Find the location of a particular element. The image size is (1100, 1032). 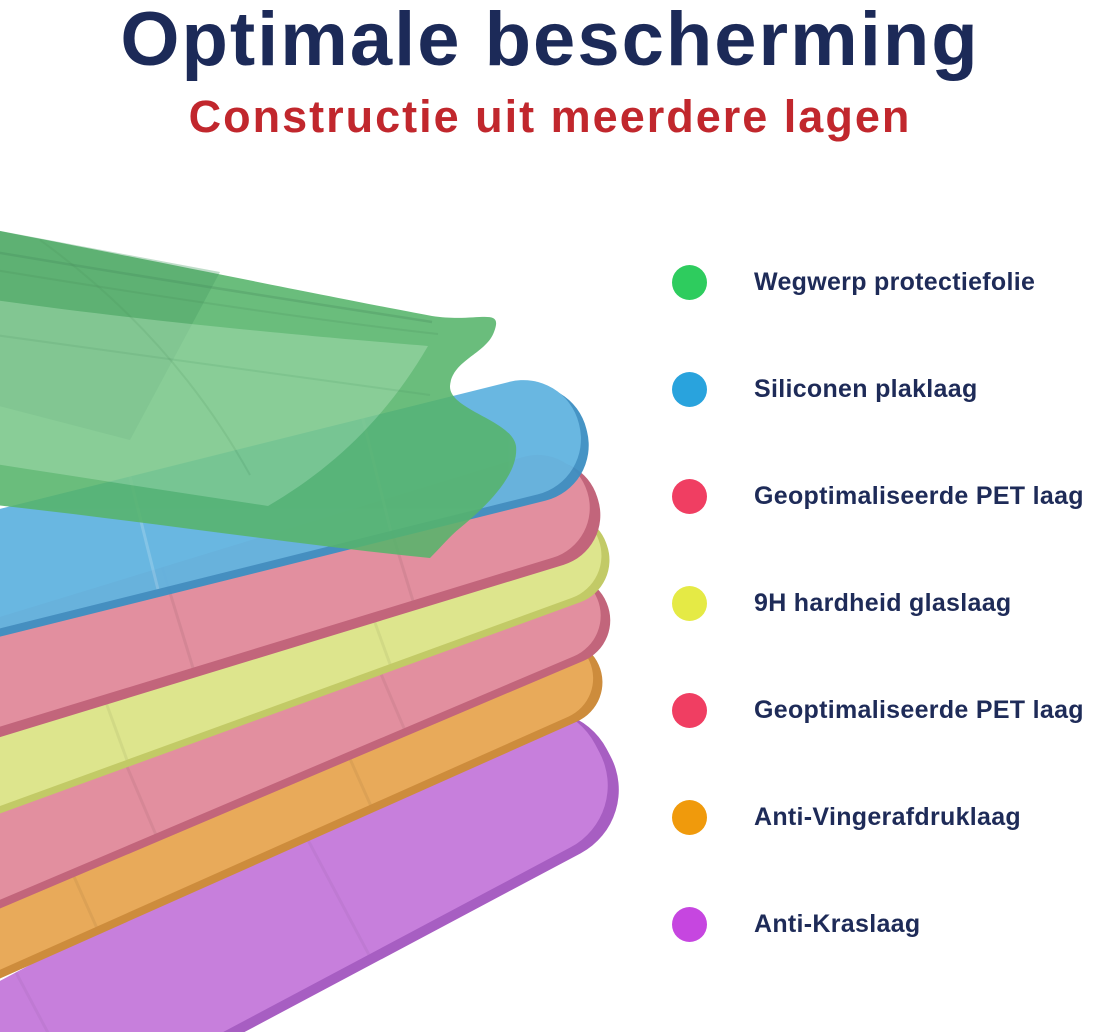

page-title: Optimale bescherming is located at coordinates (550, 41).